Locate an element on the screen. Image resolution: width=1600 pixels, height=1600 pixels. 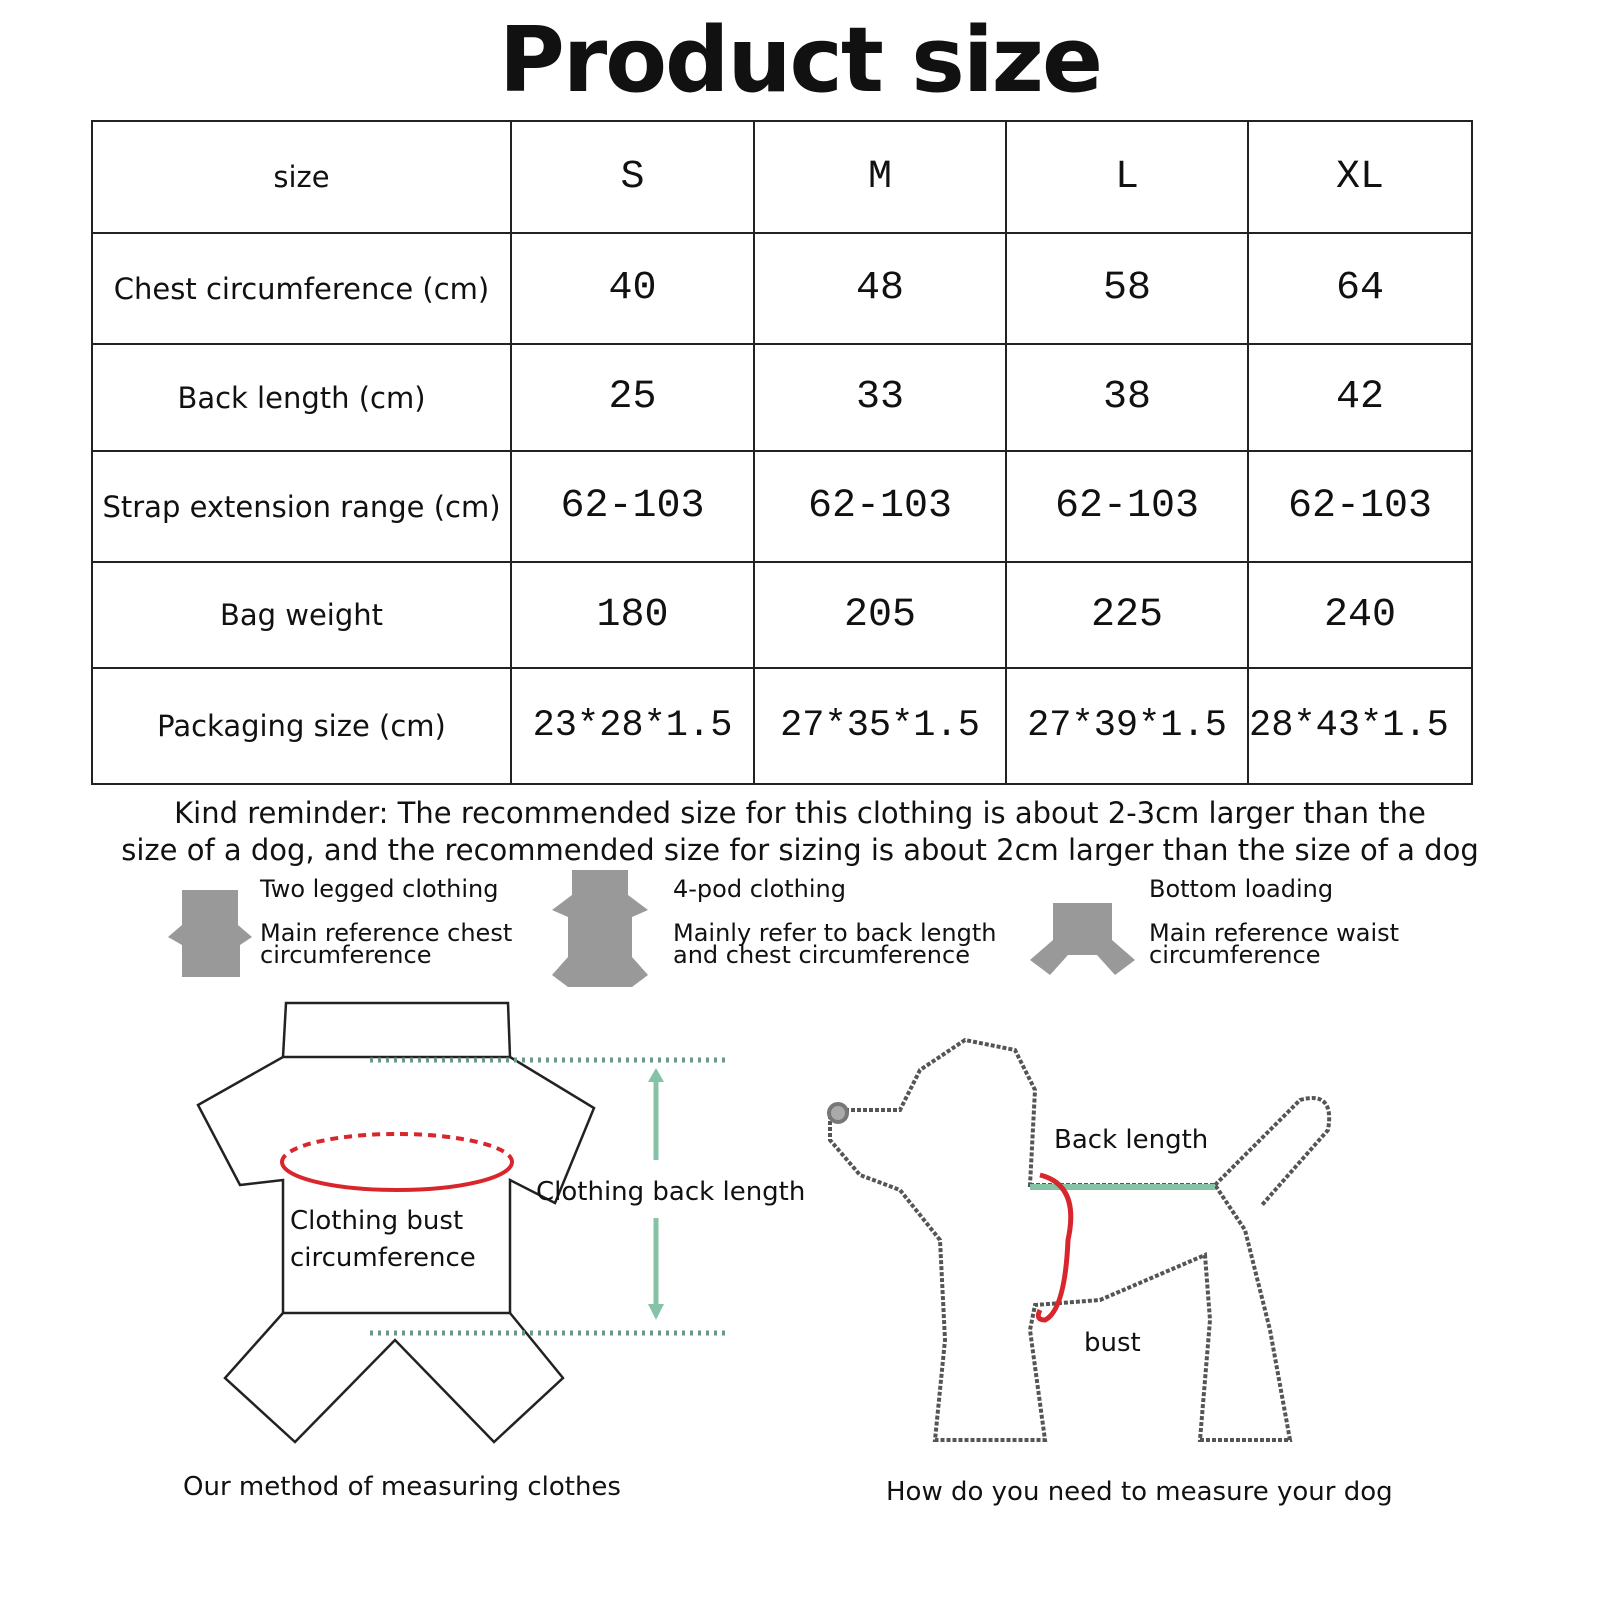
clothes-caption: Our method of measuring clothes is located at coordinates (402, 1487).